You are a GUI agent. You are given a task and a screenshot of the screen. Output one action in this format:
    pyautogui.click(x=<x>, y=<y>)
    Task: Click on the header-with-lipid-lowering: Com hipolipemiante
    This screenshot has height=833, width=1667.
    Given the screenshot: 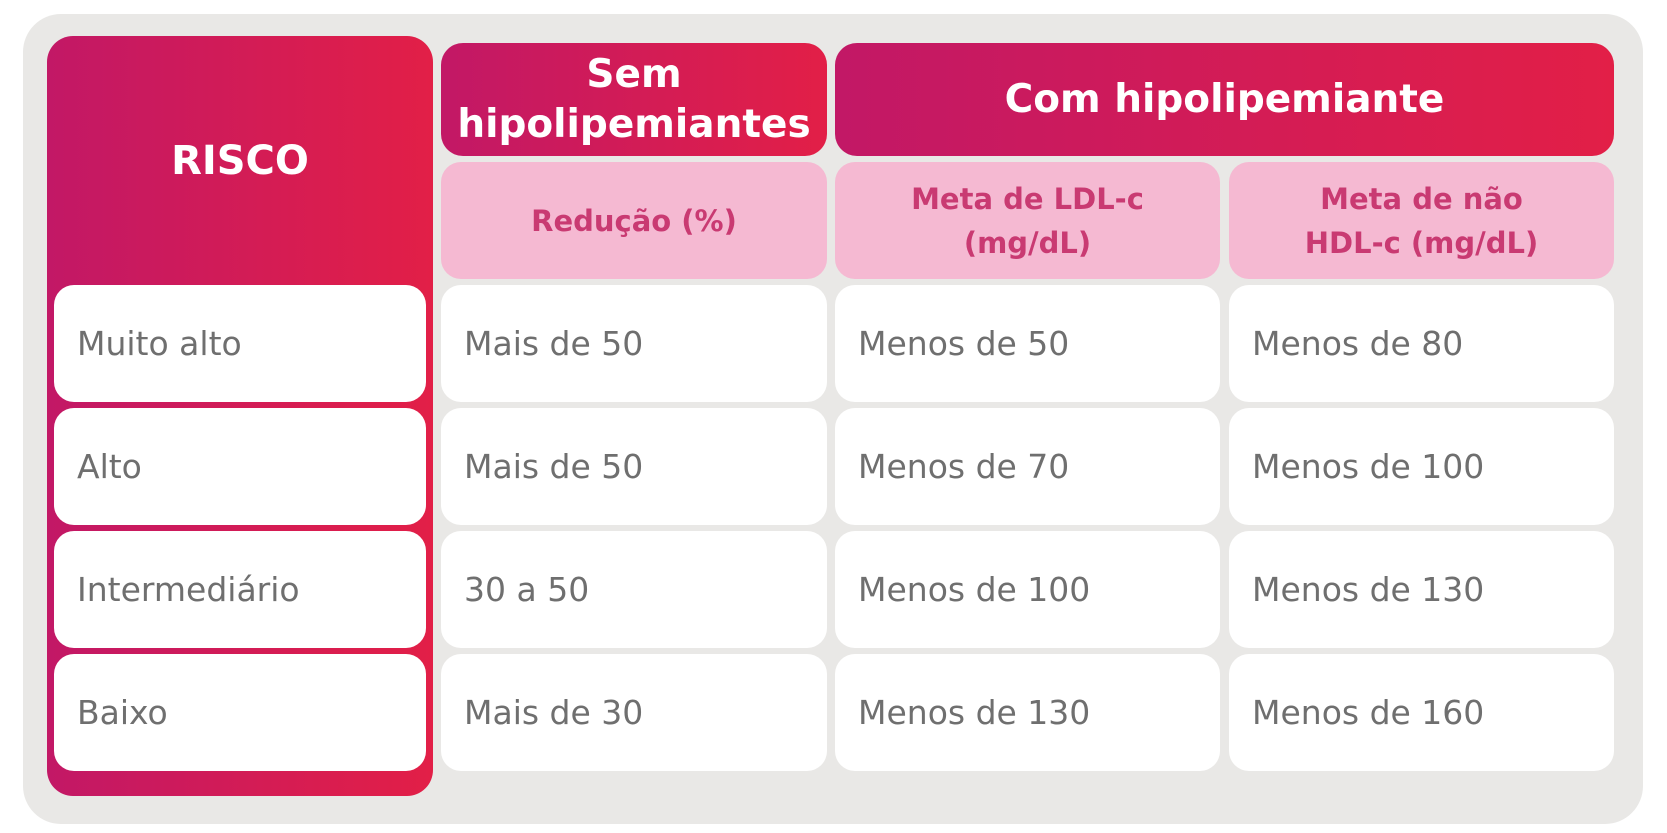 What is the action you would take?
    pyautogui.click(x=1224, y=99)
    